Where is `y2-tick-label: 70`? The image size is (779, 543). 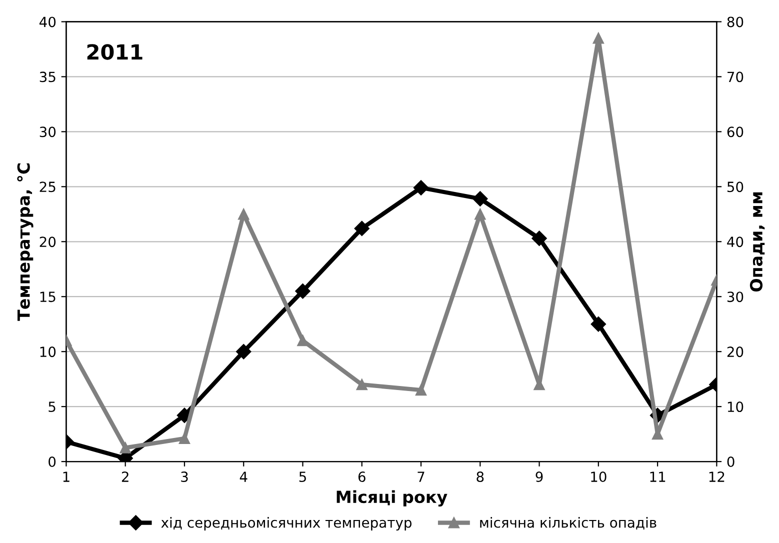
y2-tick-label: 70 is located at coordinates (736, 77).